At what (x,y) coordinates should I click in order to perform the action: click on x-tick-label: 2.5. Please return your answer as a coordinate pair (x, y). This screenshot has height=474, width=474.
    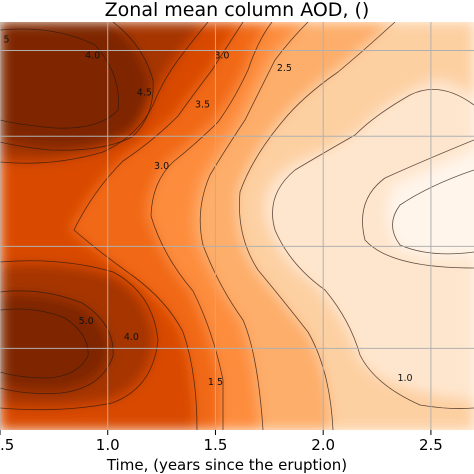
    Looking at the image, I should click on (431, 445).